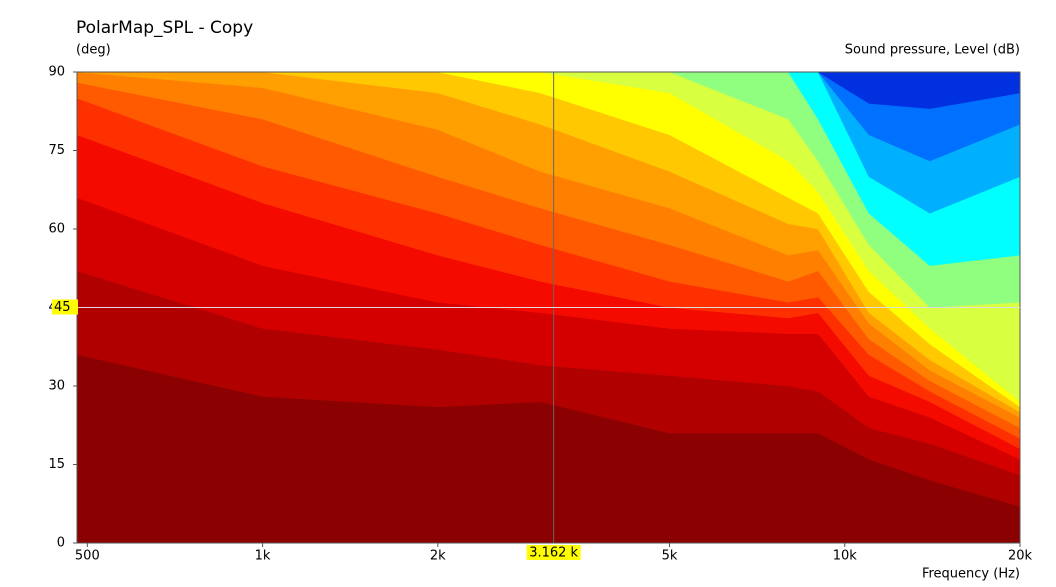 This screenshot has width=1056, height=587. Describe the element at coordinates (56, 464) in the screenshot. I see `y-tick-label: 15` at that location.